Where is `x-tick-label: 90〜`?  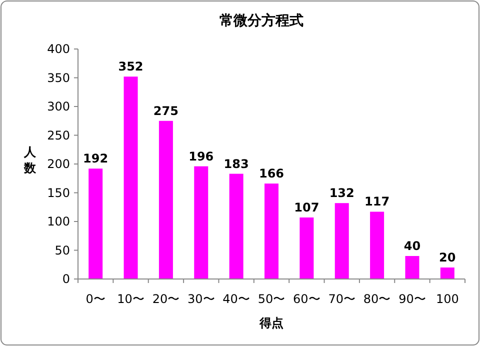 x-tick-label: 90〜 is located at coordinates (412, 299).